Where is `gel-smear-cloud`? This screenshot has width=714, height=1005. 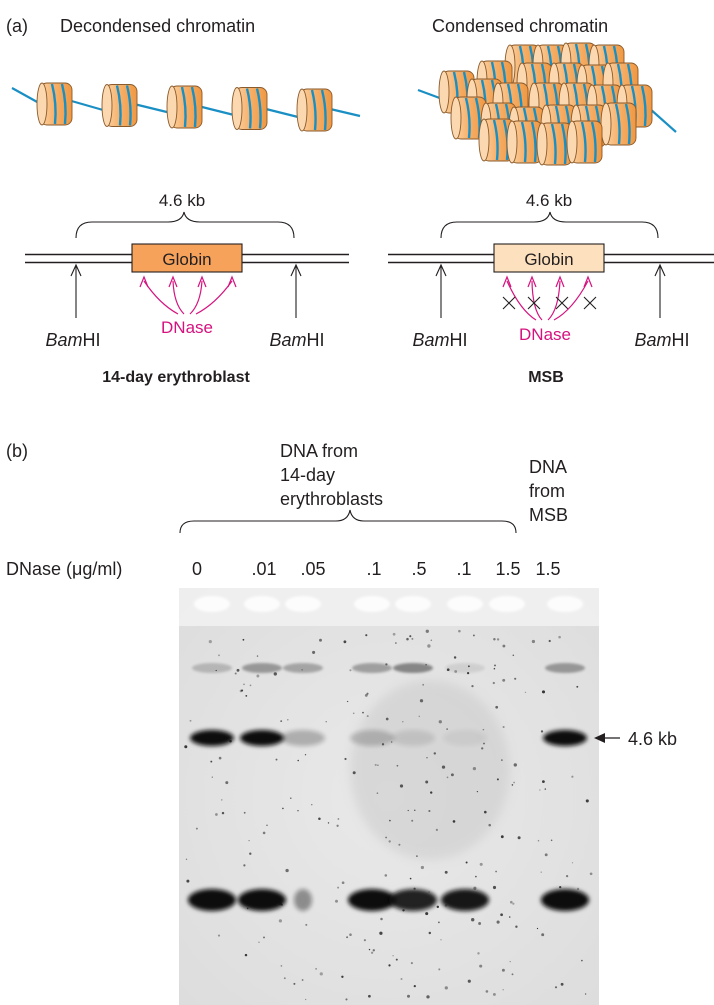 gel-smear-cloud is located at coordinates (430, 770).